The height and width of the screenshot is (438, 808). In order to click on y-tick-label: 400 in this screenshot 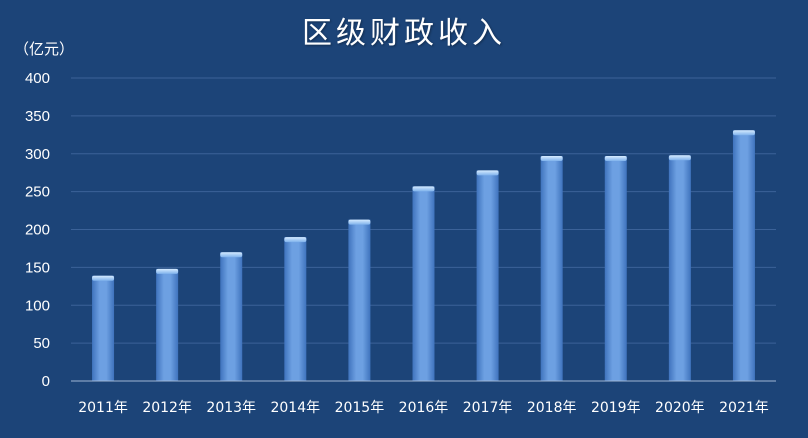, I will do `click(37, 78)`.